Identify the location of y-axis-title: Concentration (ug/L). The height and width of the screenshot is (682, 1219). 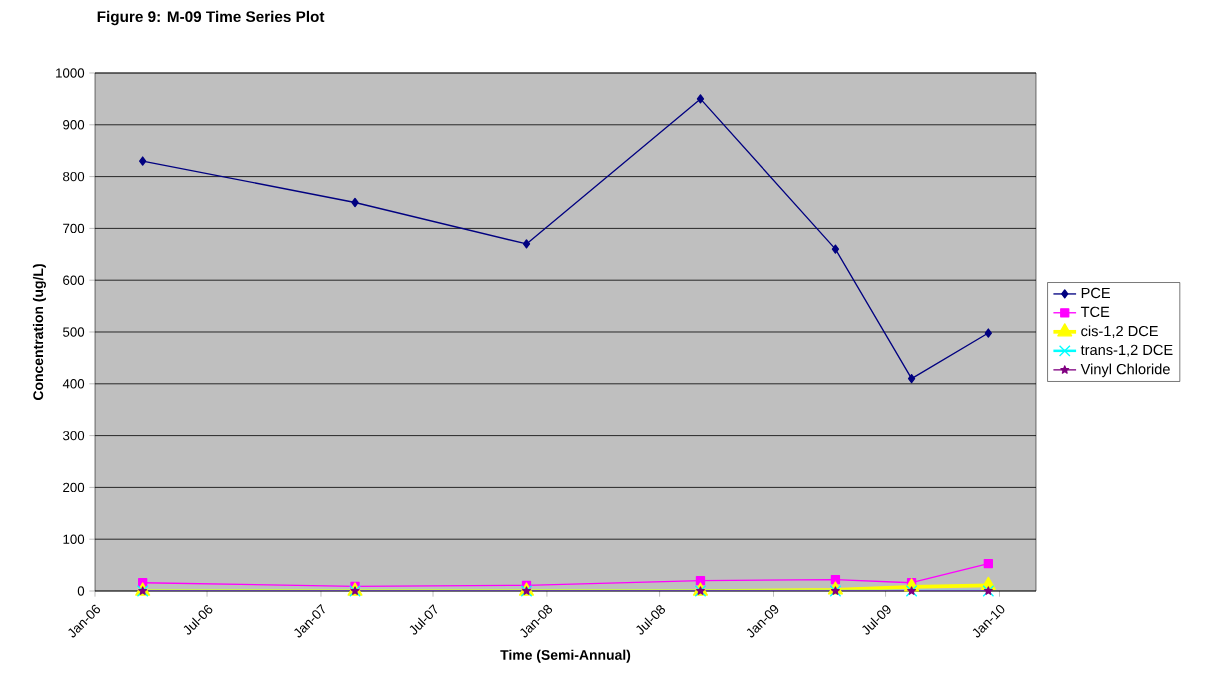
(39, 332).